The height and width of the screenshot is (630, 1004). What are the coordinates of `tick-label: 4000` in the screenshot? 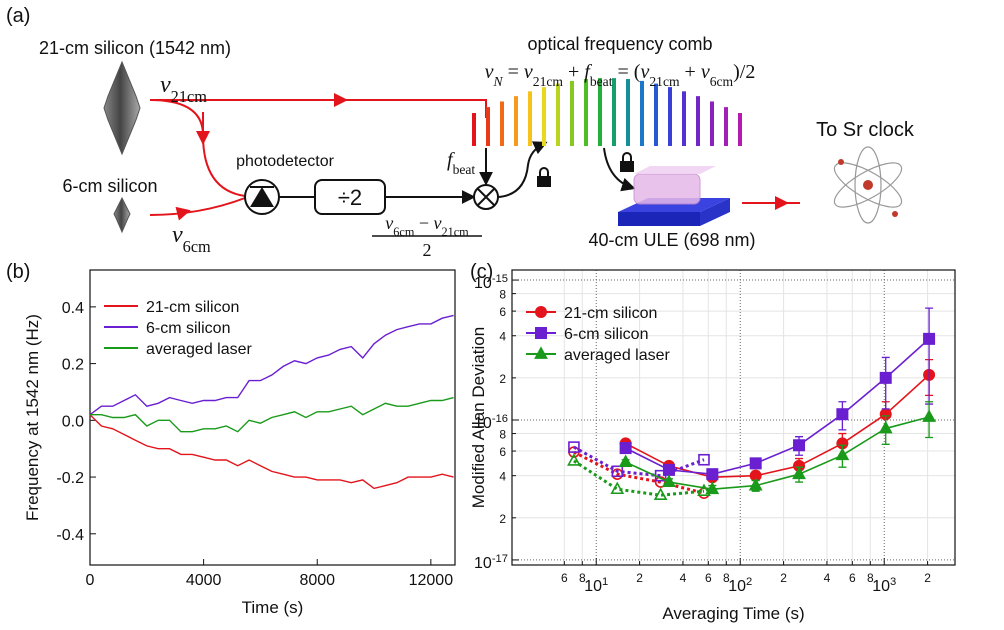 It's located at (204, 580).